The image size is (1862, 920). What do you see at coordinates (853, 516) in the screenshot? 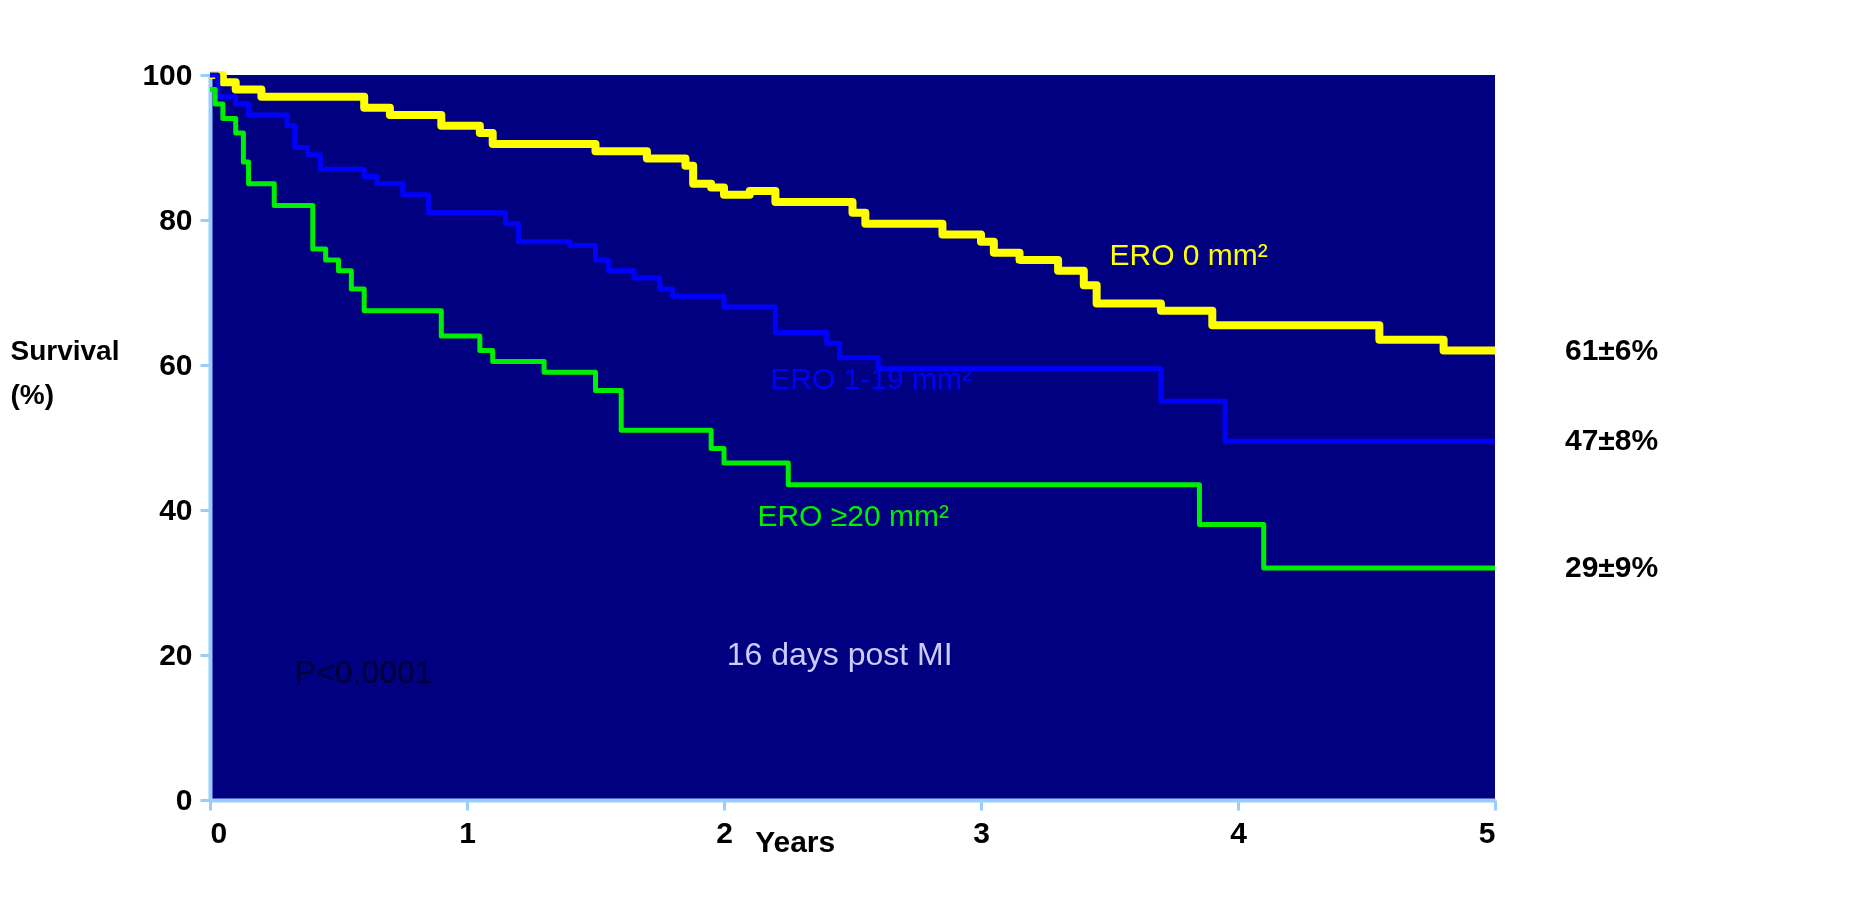
I see `series-label: ERO ≥20 mm²` at bounding box center [853, 516].